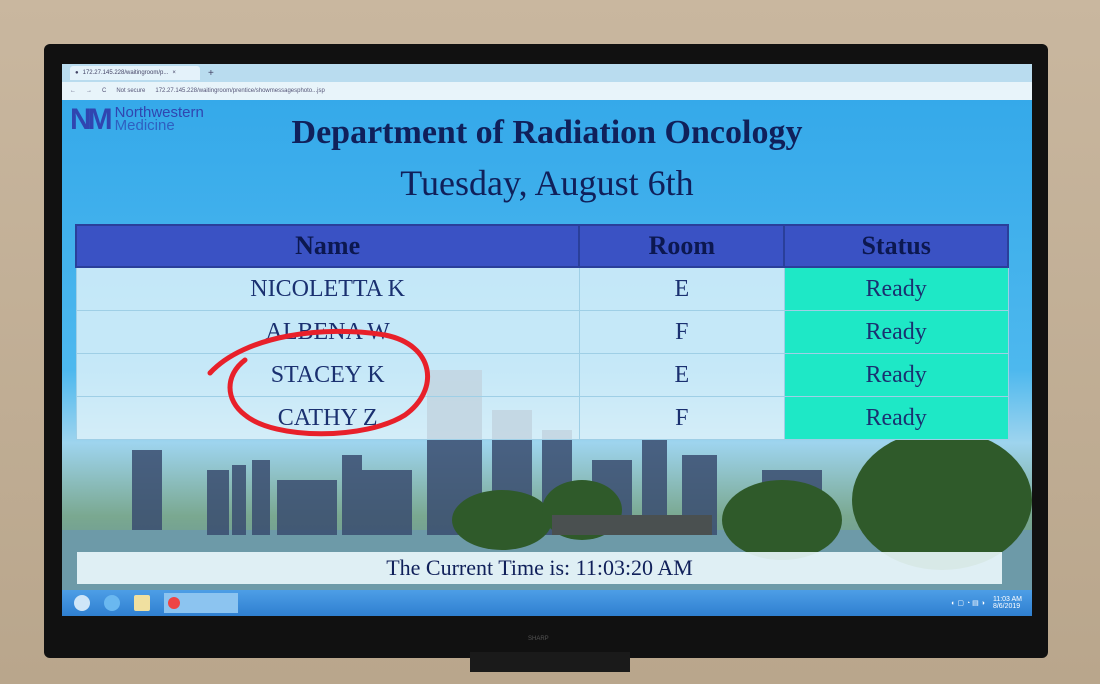 This screenshot has width=1100, height=684. Describe the element at coordinates (896, 246) in the screenshot. I see `column-header-status: Status` at that location.